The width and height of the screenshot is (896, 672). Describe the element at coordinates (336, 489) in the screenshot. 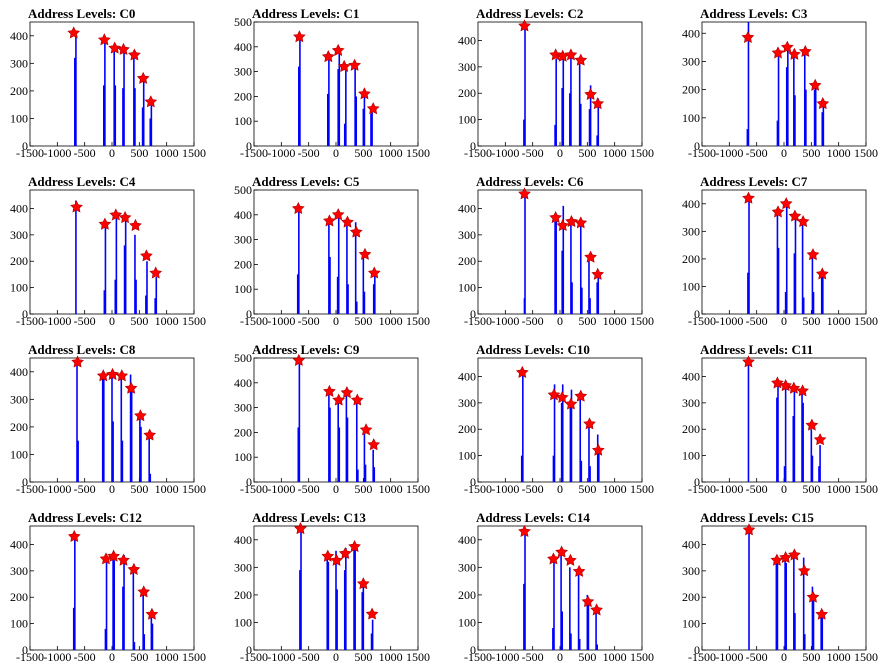

I see `x-tick-label: 0` at that location.